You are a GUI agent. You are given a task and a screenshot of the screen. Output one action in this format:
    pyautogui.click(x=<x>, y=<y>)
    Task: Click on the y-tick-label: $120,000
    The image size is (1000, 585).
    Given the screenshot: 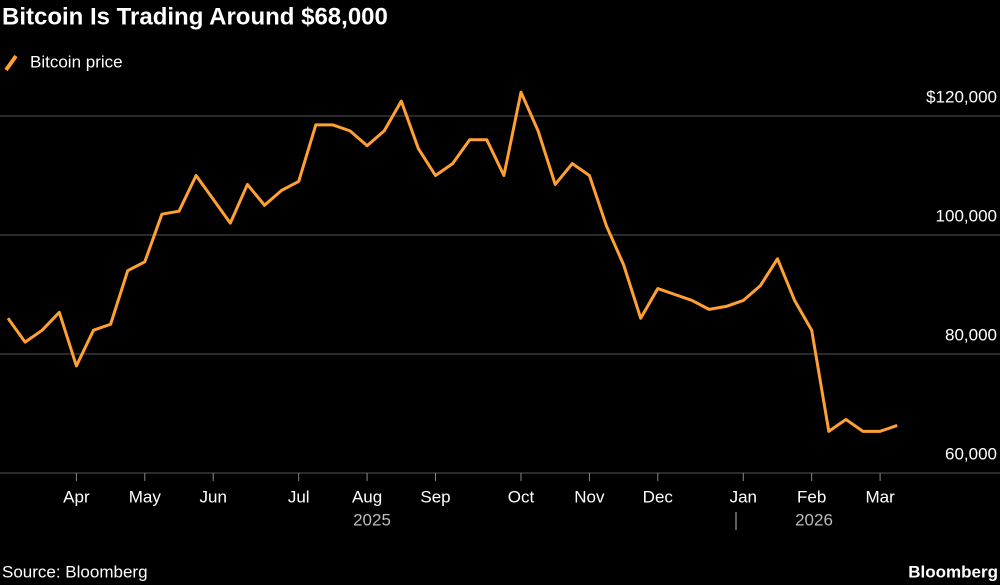 What is the action you would take?
    pyautogui.click(x=961, y=96)
    